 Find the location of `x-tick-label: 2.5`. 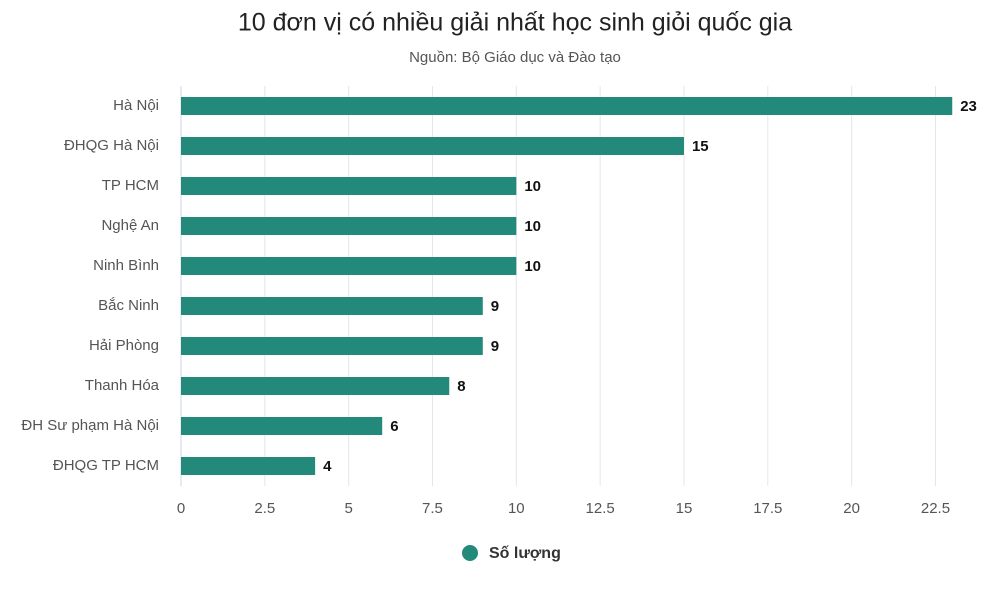

x-tick-label: 2.5 is located at coordinates (264, 508).